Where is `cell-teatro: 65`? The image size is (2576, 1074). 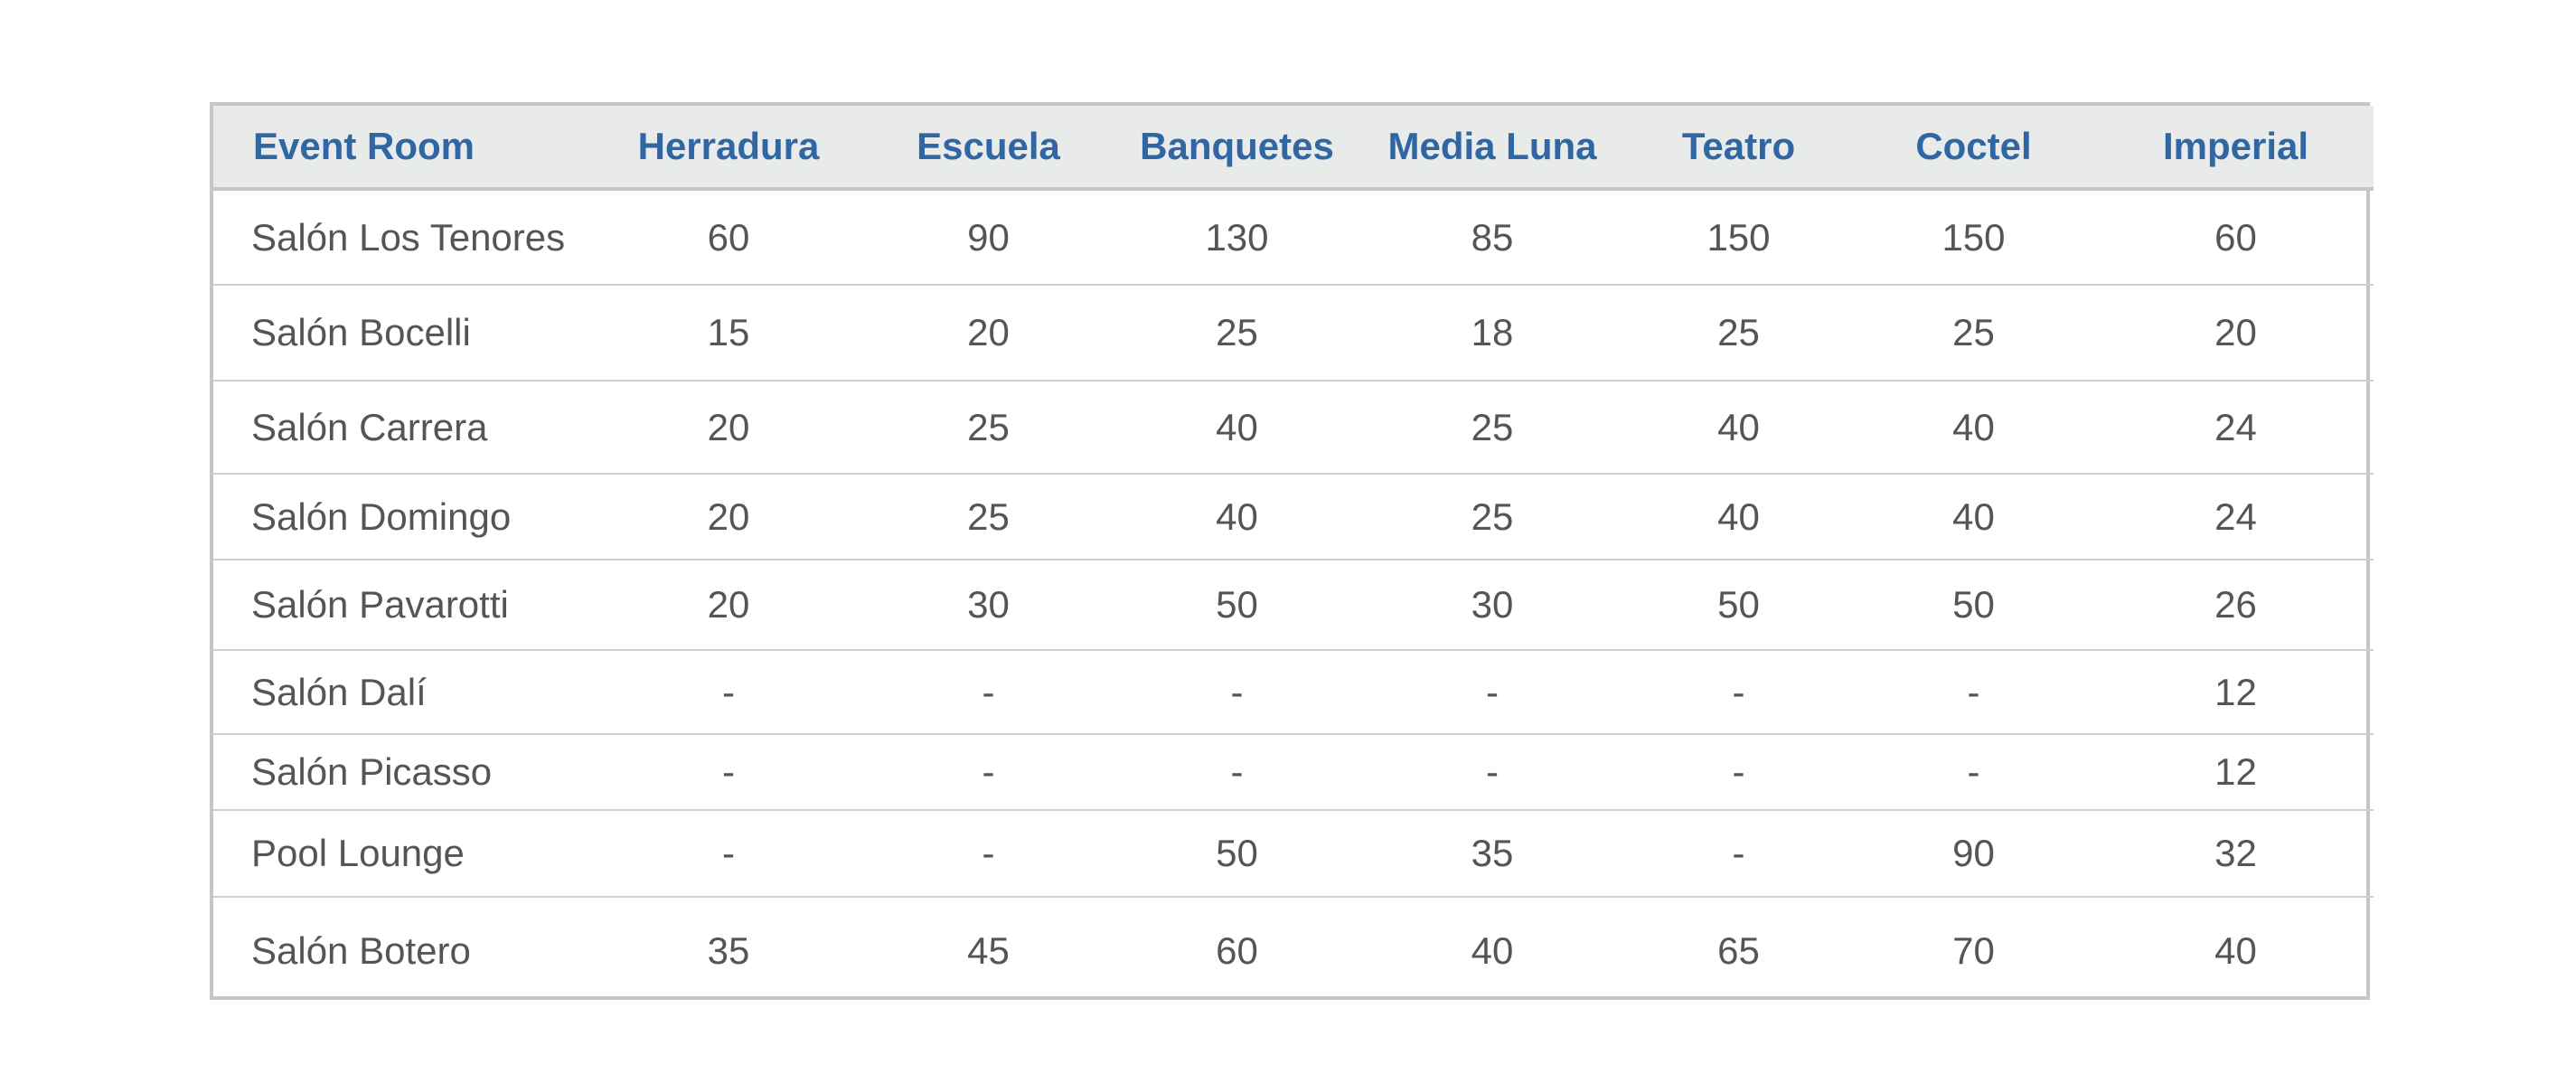
cell-teatro: 65 is located at coordinates (1739, 950).